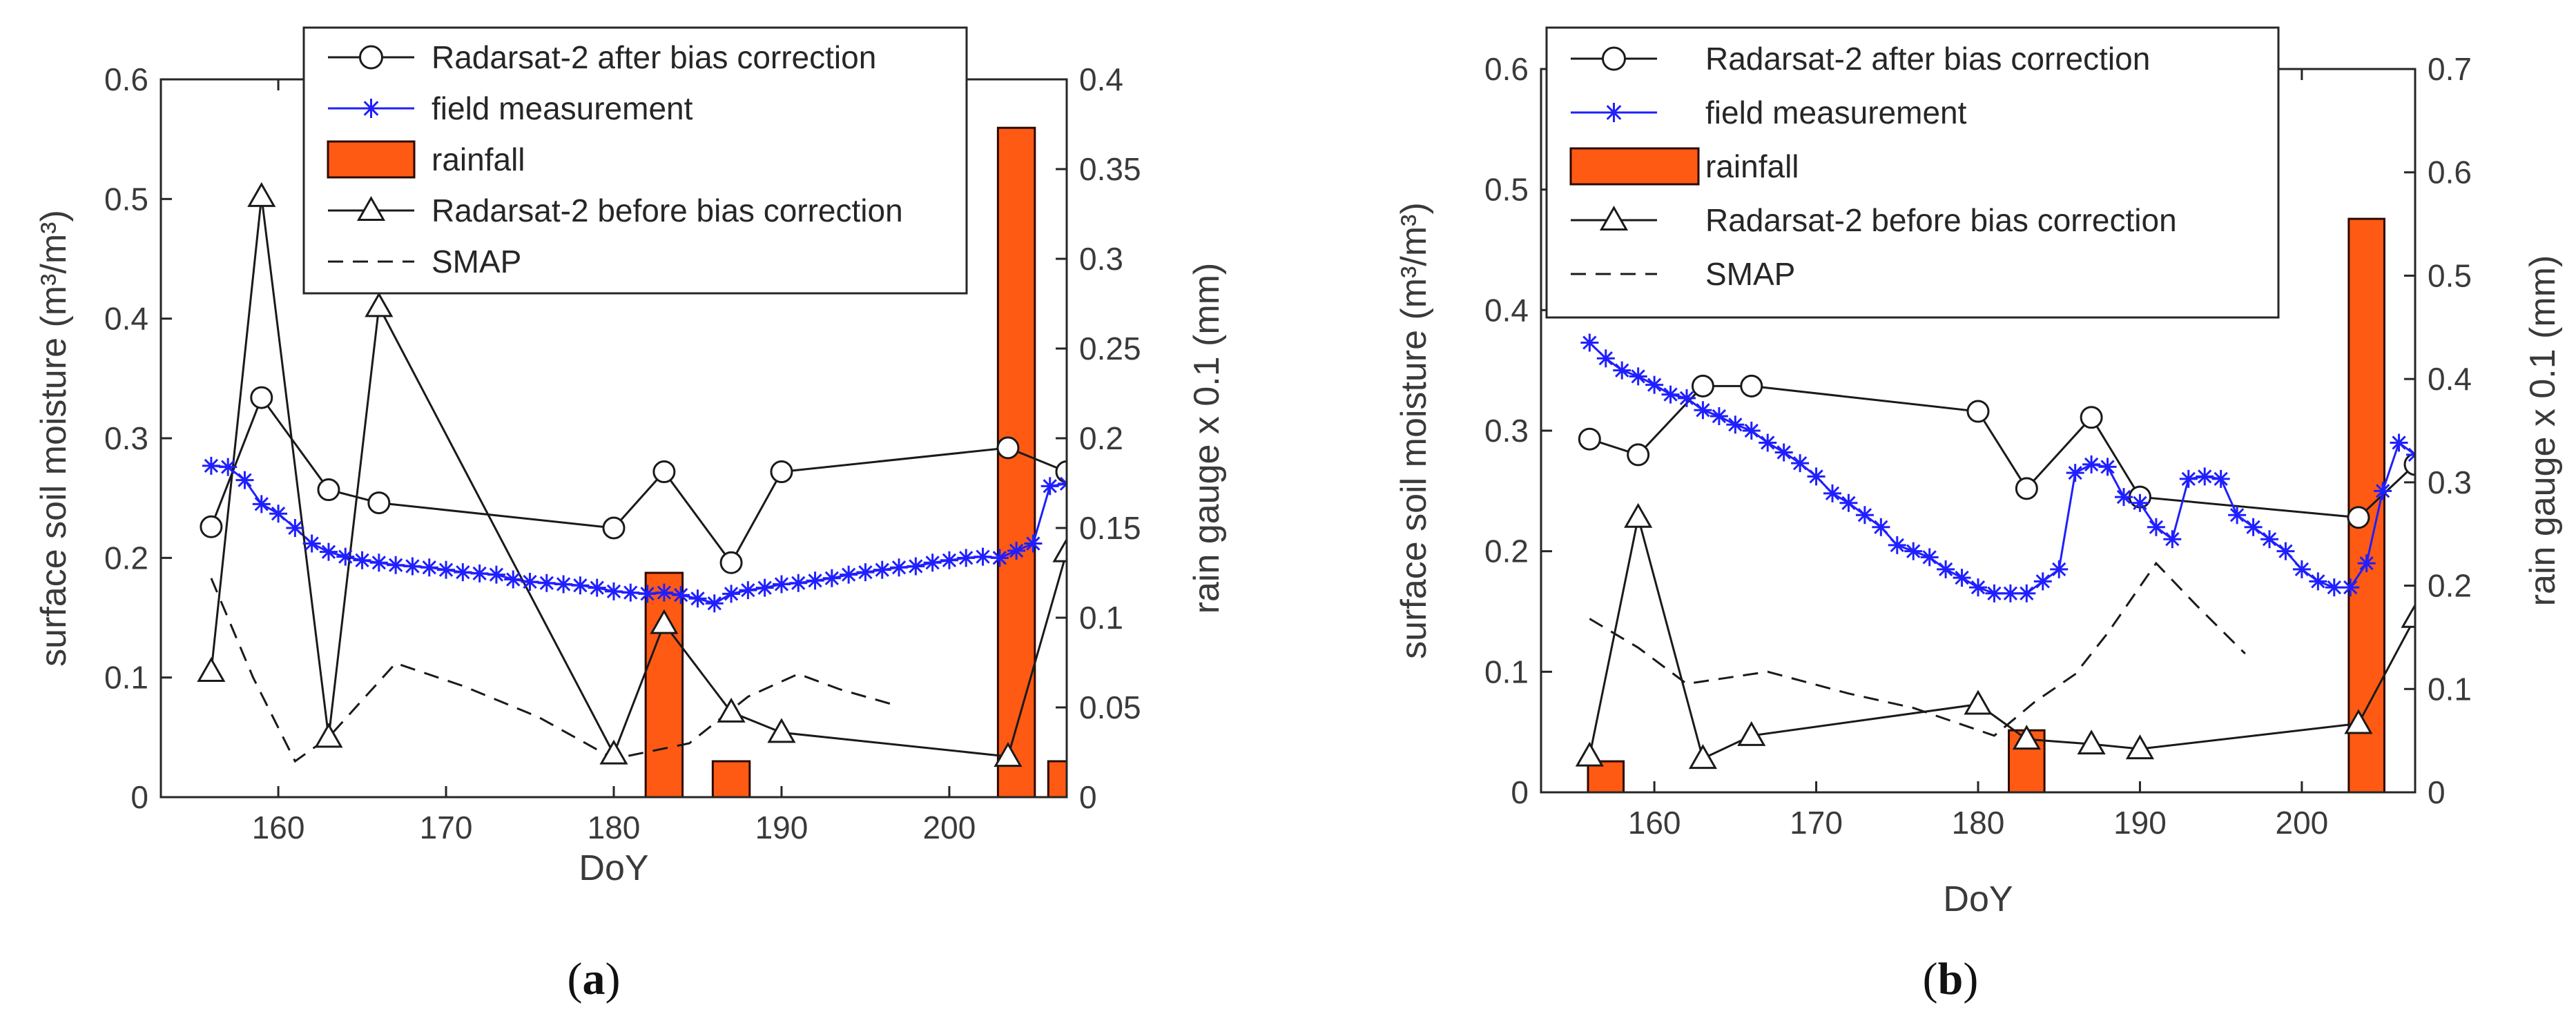  I want to click on smap-line, so click(1918, 649).